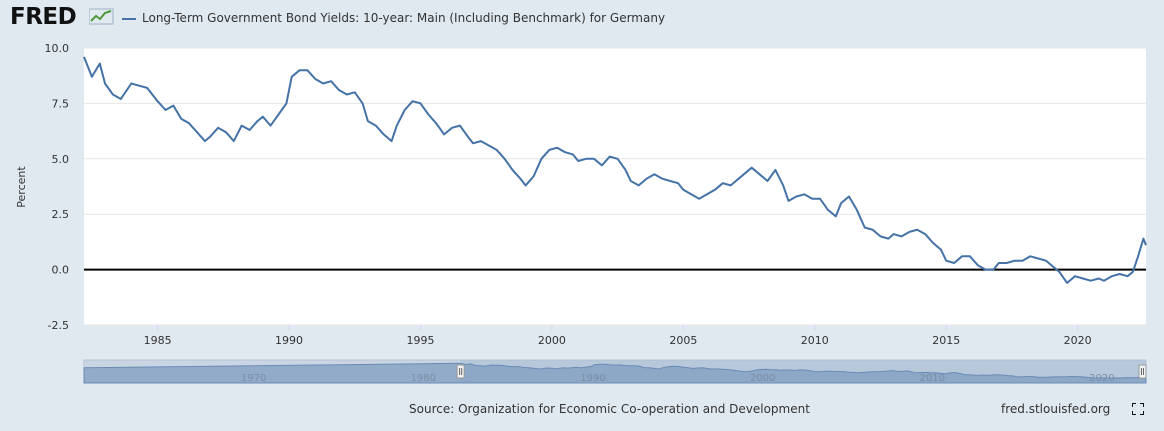 Image resolution: width=1164 pixels, height=431 pixels. Describe the element at coordinates (815, 340) in the screenshot. I see `x-tick-label: 2010` at that location.